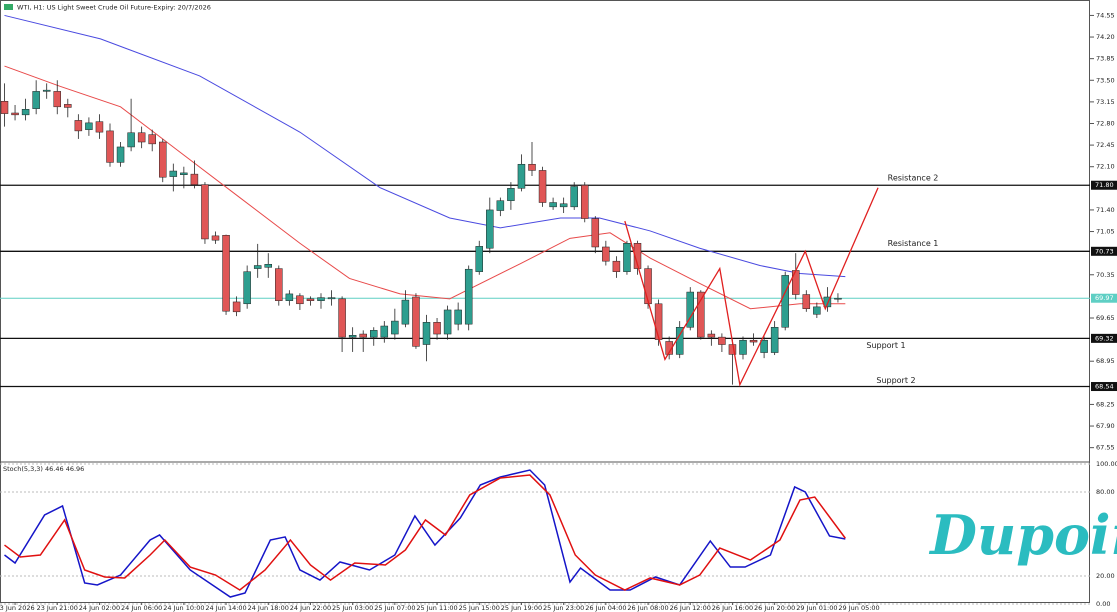 The height and width of the screenshot is (612, 1117). I want to click on y-tick-label: 74.20, so click(1105, 37).